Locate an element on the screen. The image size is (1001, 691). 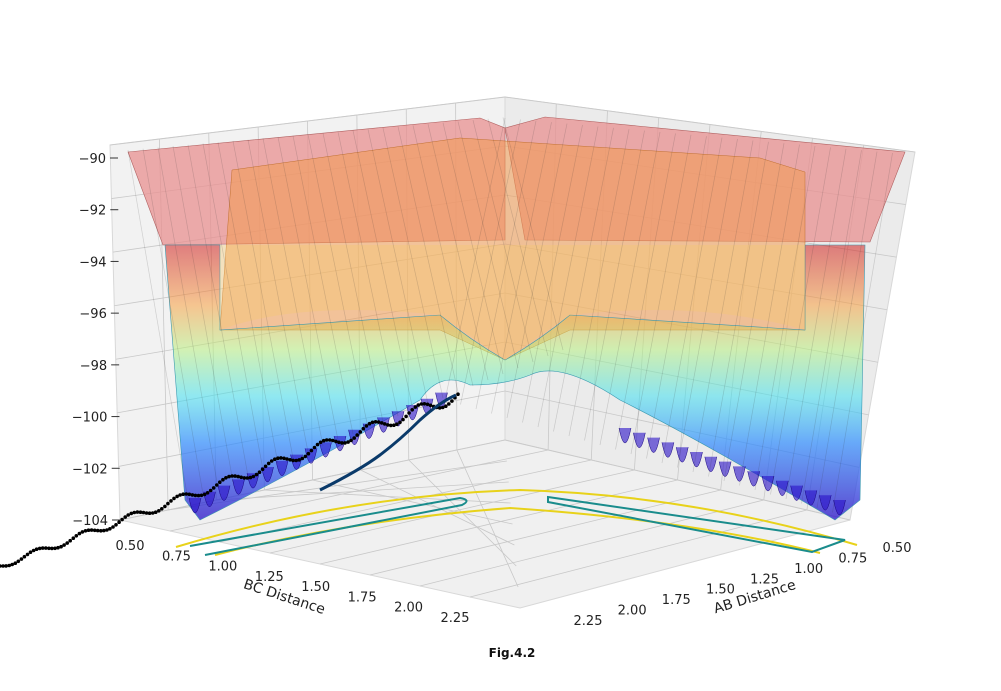
contour-teal-left is located at coordinates (328, 526).